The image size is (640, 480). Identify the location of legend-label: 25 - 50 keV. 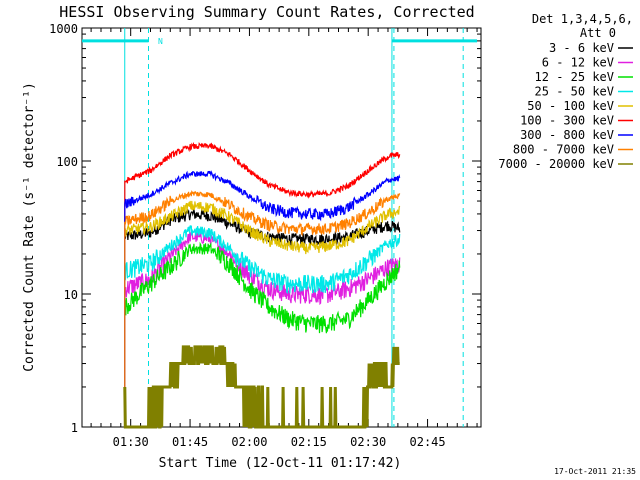
(574, 92).